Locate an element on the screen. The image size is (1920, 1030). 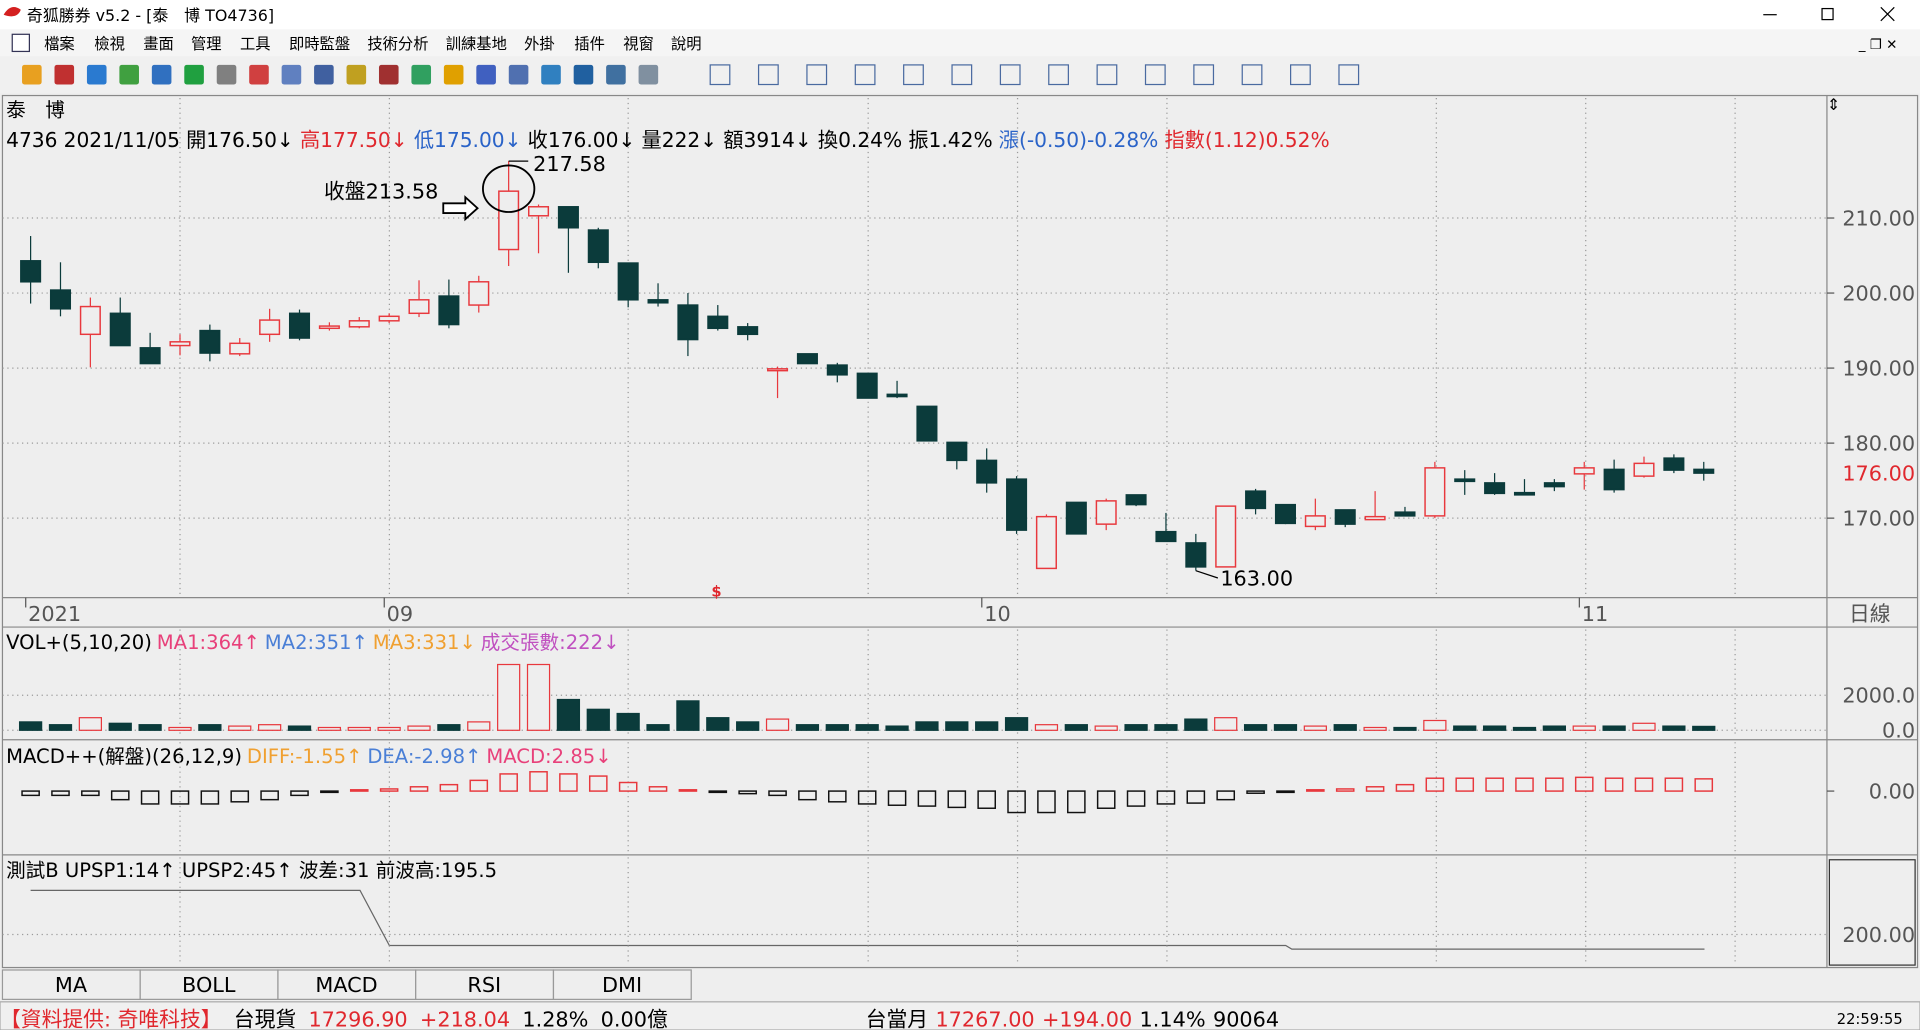
menu-item: 說明 is located at coordinates (686, 44).